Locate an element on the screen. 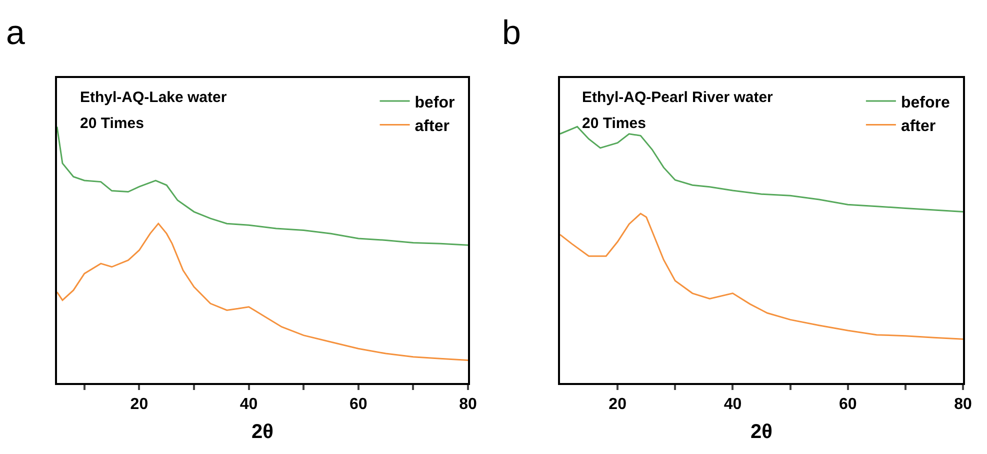 The width and height of the screenshot is (987, 454). text: Ethyl-AQ-Lake water is located at coordinates (153, 97).